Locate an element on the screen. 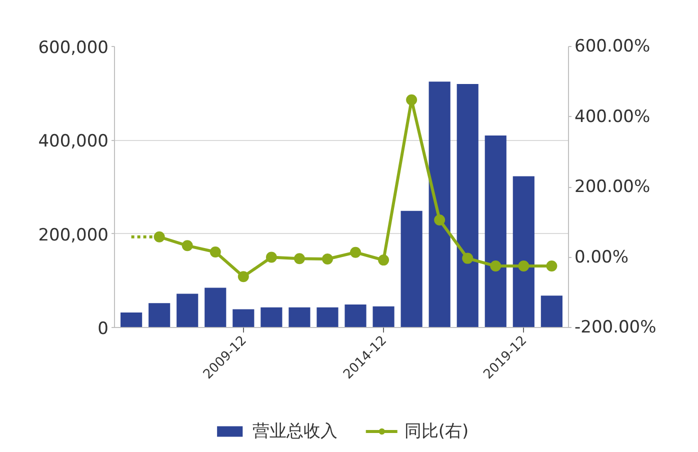 The image size is (698, 452). y-tick-label: 200,000 is located at coordinates (73, 235).